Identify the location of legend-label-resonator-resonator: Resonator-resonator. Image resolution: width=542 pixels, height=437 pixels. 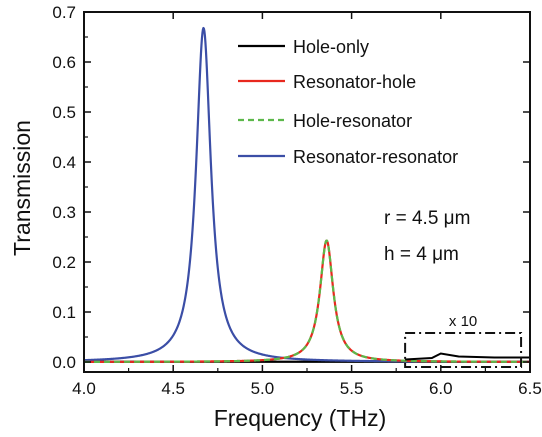
(375, 157).